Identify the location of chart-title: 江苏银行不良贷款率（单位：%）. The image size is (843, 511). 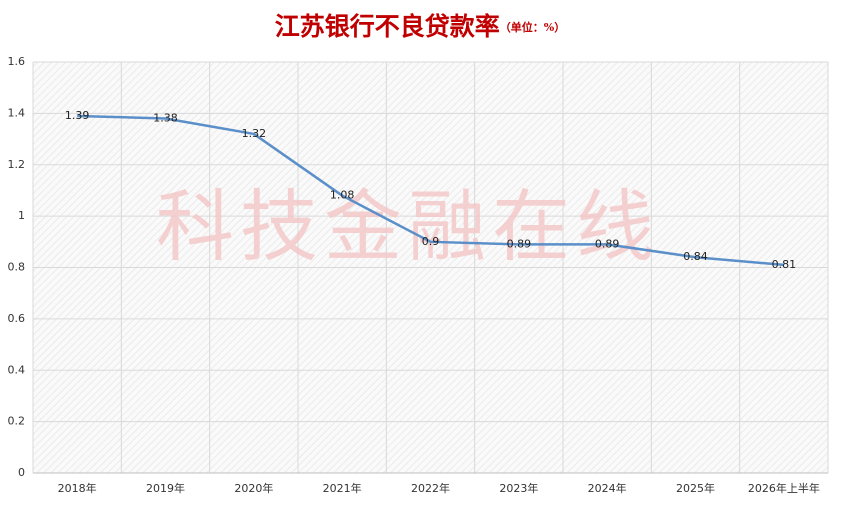
(420, 26).